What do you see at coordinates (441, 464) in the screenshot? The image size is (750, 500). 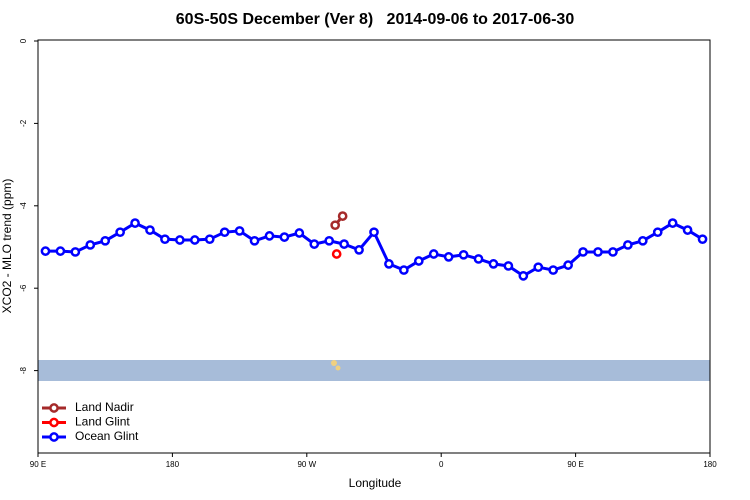 I see `x-tick-label: 0` at bounding box center [441, 464].